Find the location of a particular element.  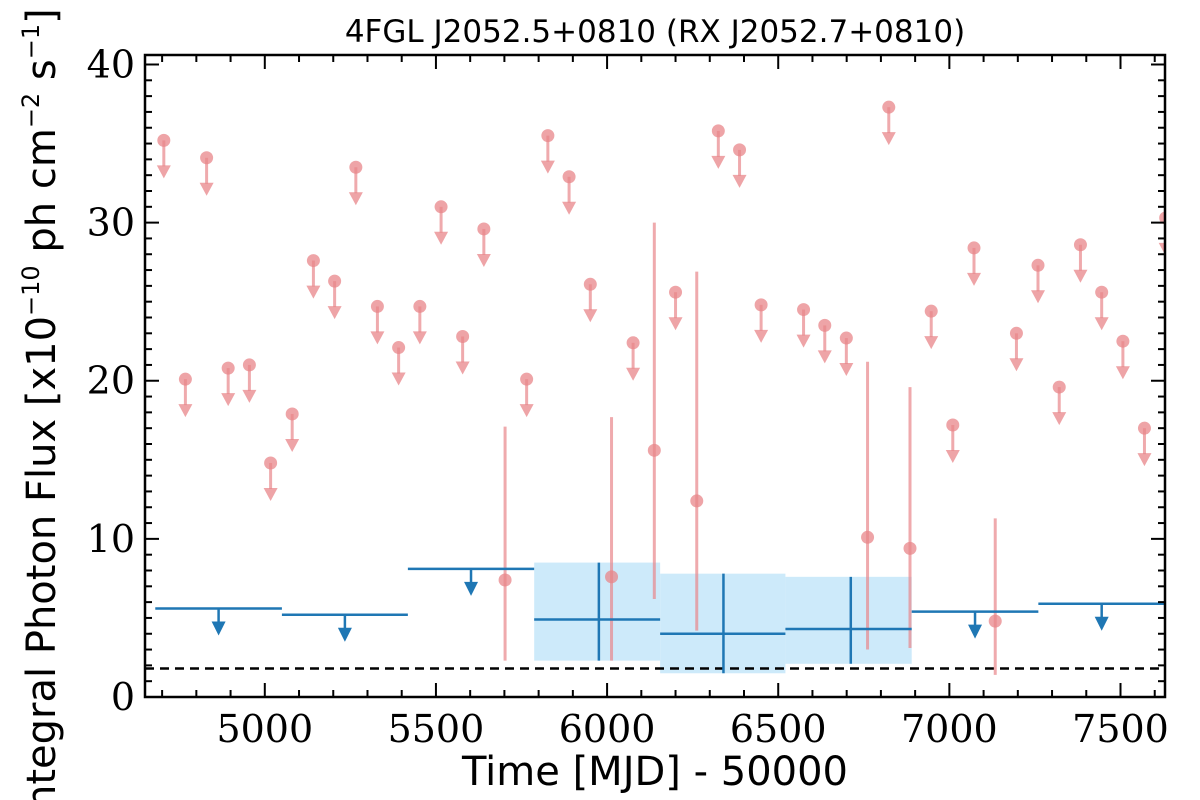

y-tick-label: 30 is located at coordinates (111, 223).